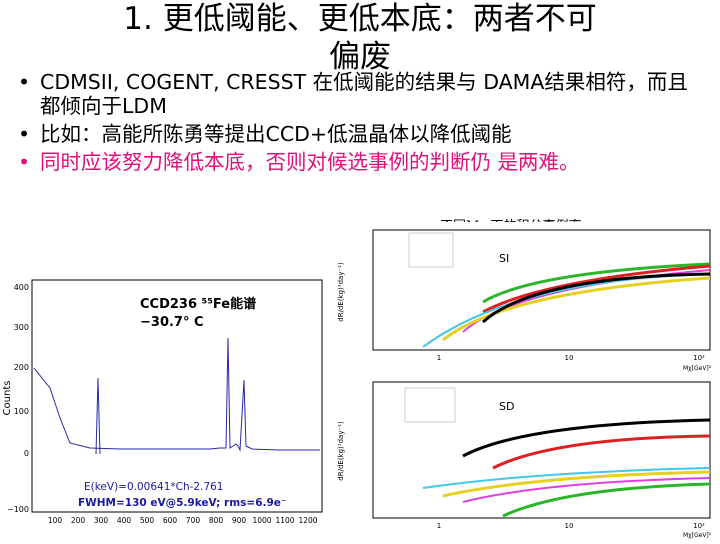  I want to click on low-channel-spike, so click(98, 416).